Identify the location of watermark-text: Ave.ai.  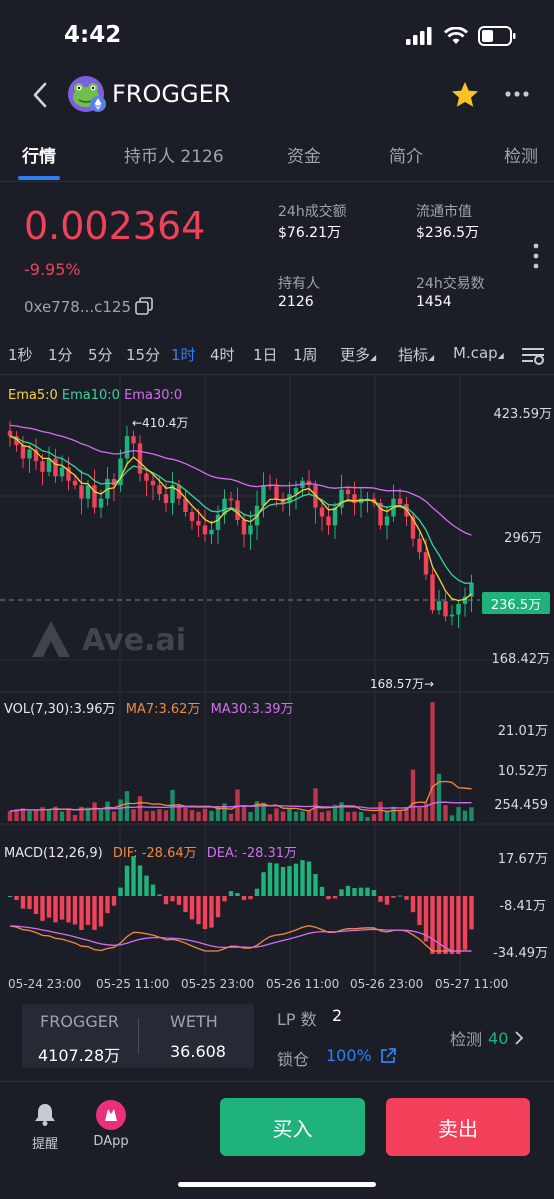
(134, 640).